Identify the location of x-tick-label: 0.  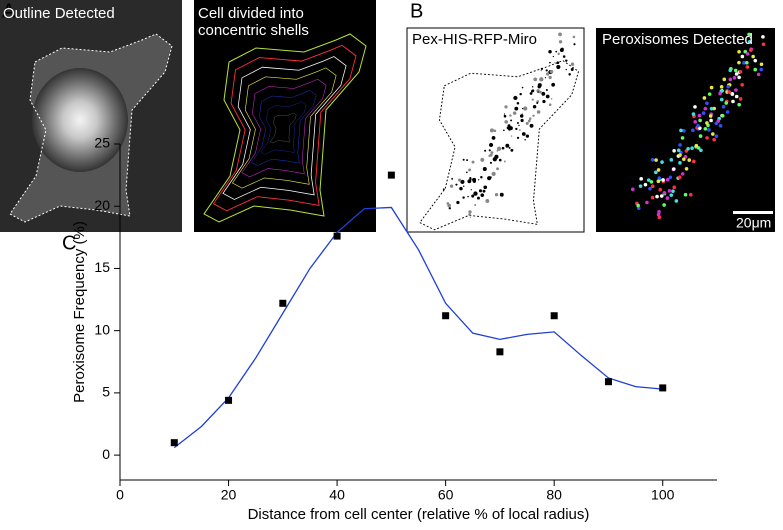
(120, 495).